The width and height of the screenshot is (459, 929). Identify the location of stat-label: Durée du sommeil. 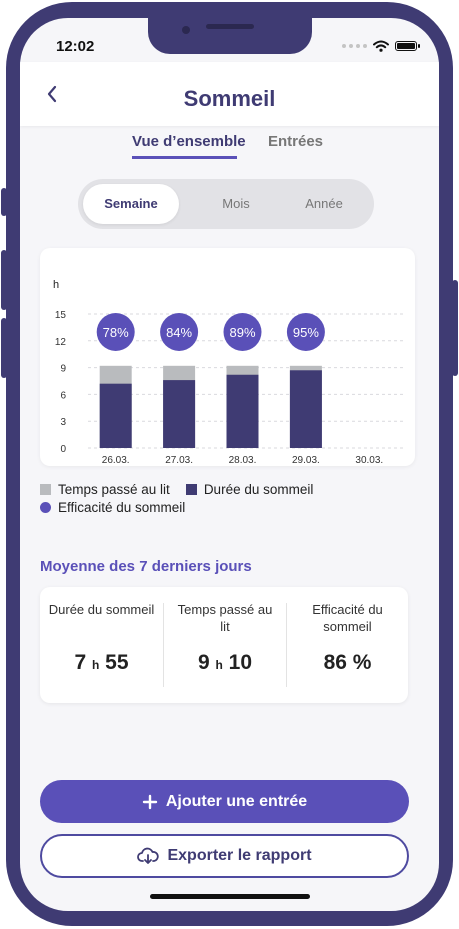
(101, 609).